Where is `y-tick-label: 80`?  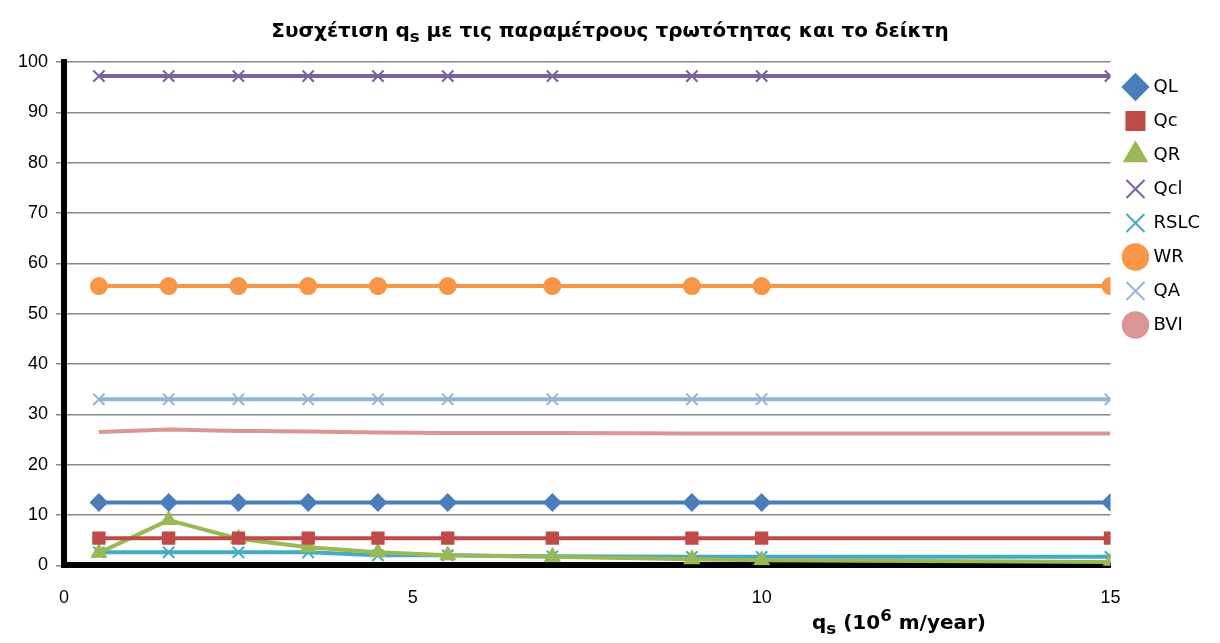
y-tick-label: 80 is located at coordinates (38, 161).